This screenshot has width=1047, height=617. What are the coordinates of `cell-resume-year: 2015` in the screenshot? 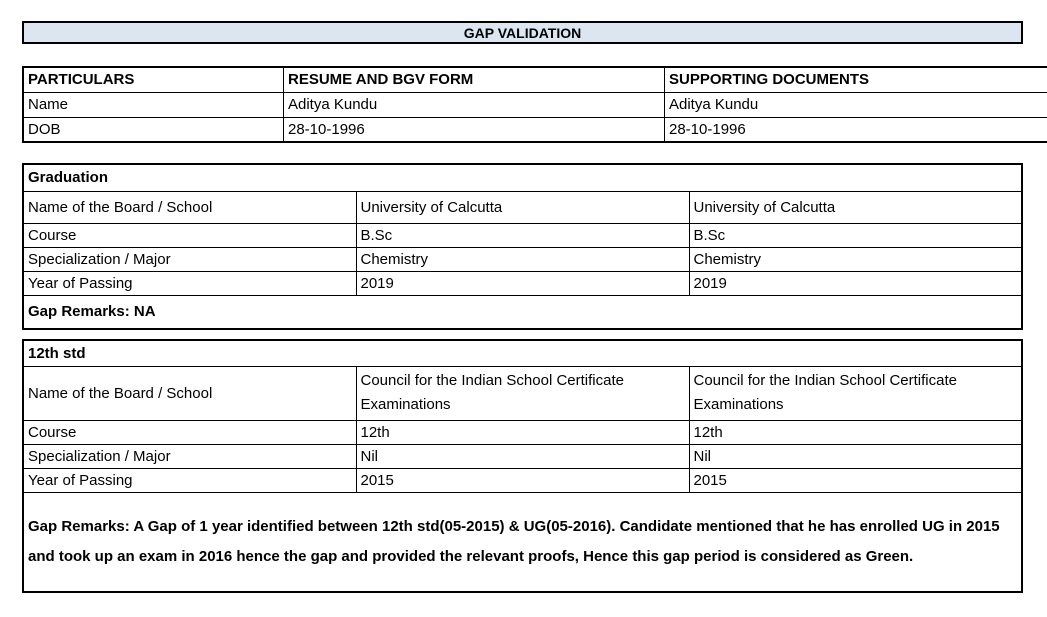 It's located at (522, 480).